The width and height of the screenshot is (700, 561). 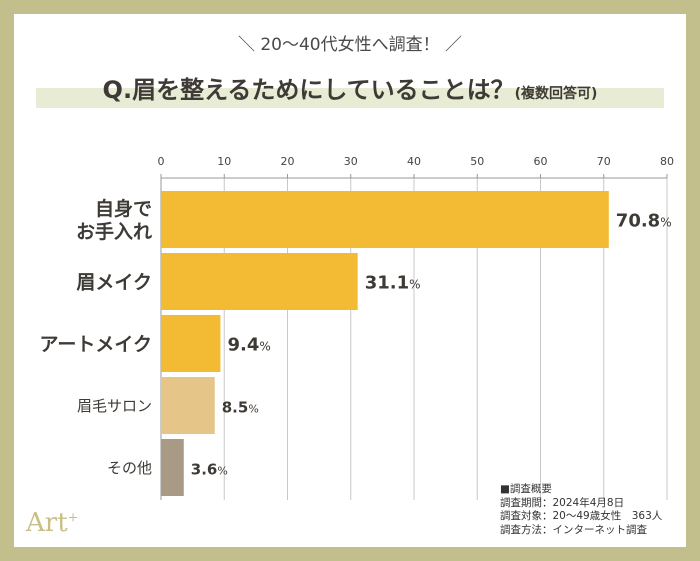 I want to click on title-highlight, so click(x=350, y=98).